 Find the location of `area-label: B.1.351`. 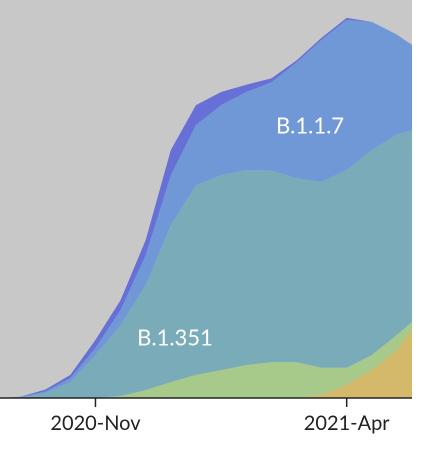

area-label: B.1.351 is located at coordinates (175, 337).